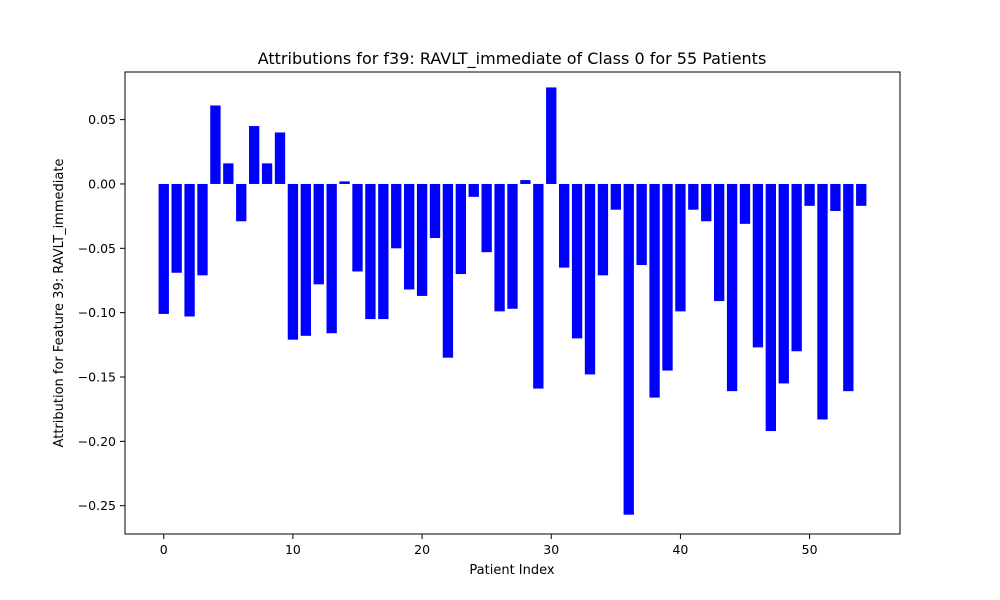 The width and height of the screenshot is (1000, 600). I want to click on x-tick-label: 20, so click(422, 549).